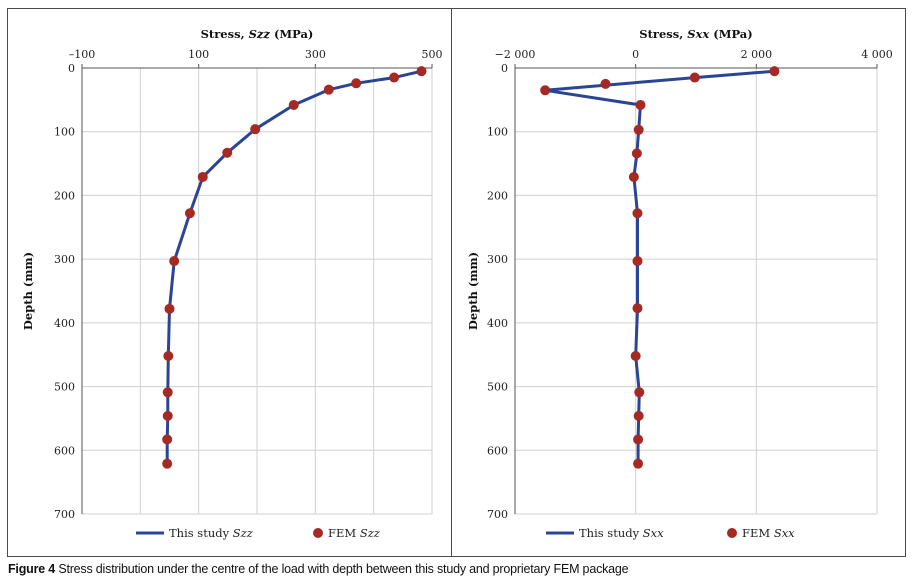  I want to click on szz-x-tick-label: 500, so click(432, 54).